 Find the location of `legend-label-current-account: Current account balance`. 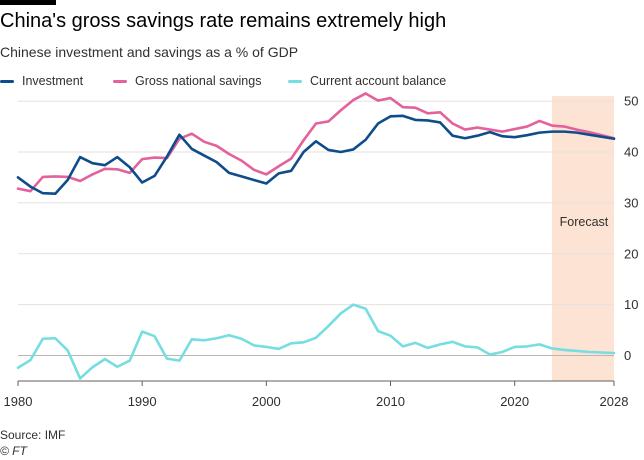

legend-label-current-account: Current account balance is located at coordinates (378, 81).